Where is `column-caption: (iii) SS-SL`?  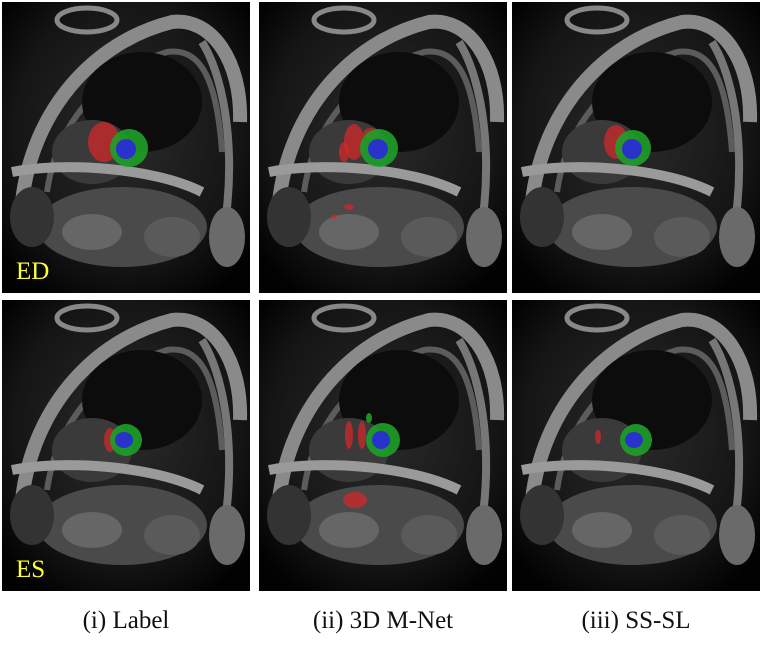
column-caption: (iii) SS-SL is located at coordinates (635, 620).